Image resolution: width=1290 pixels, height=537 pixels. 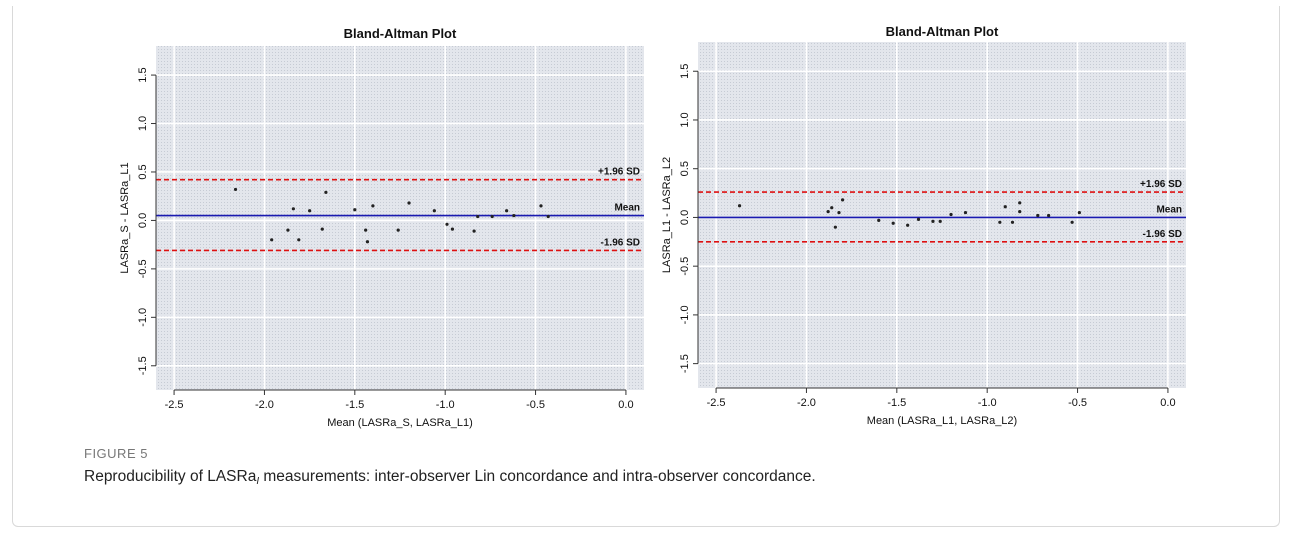 I want to click on x-axis-label: Mean (LASRa_L1, LASRa_L2), so click(x=942, y=421).